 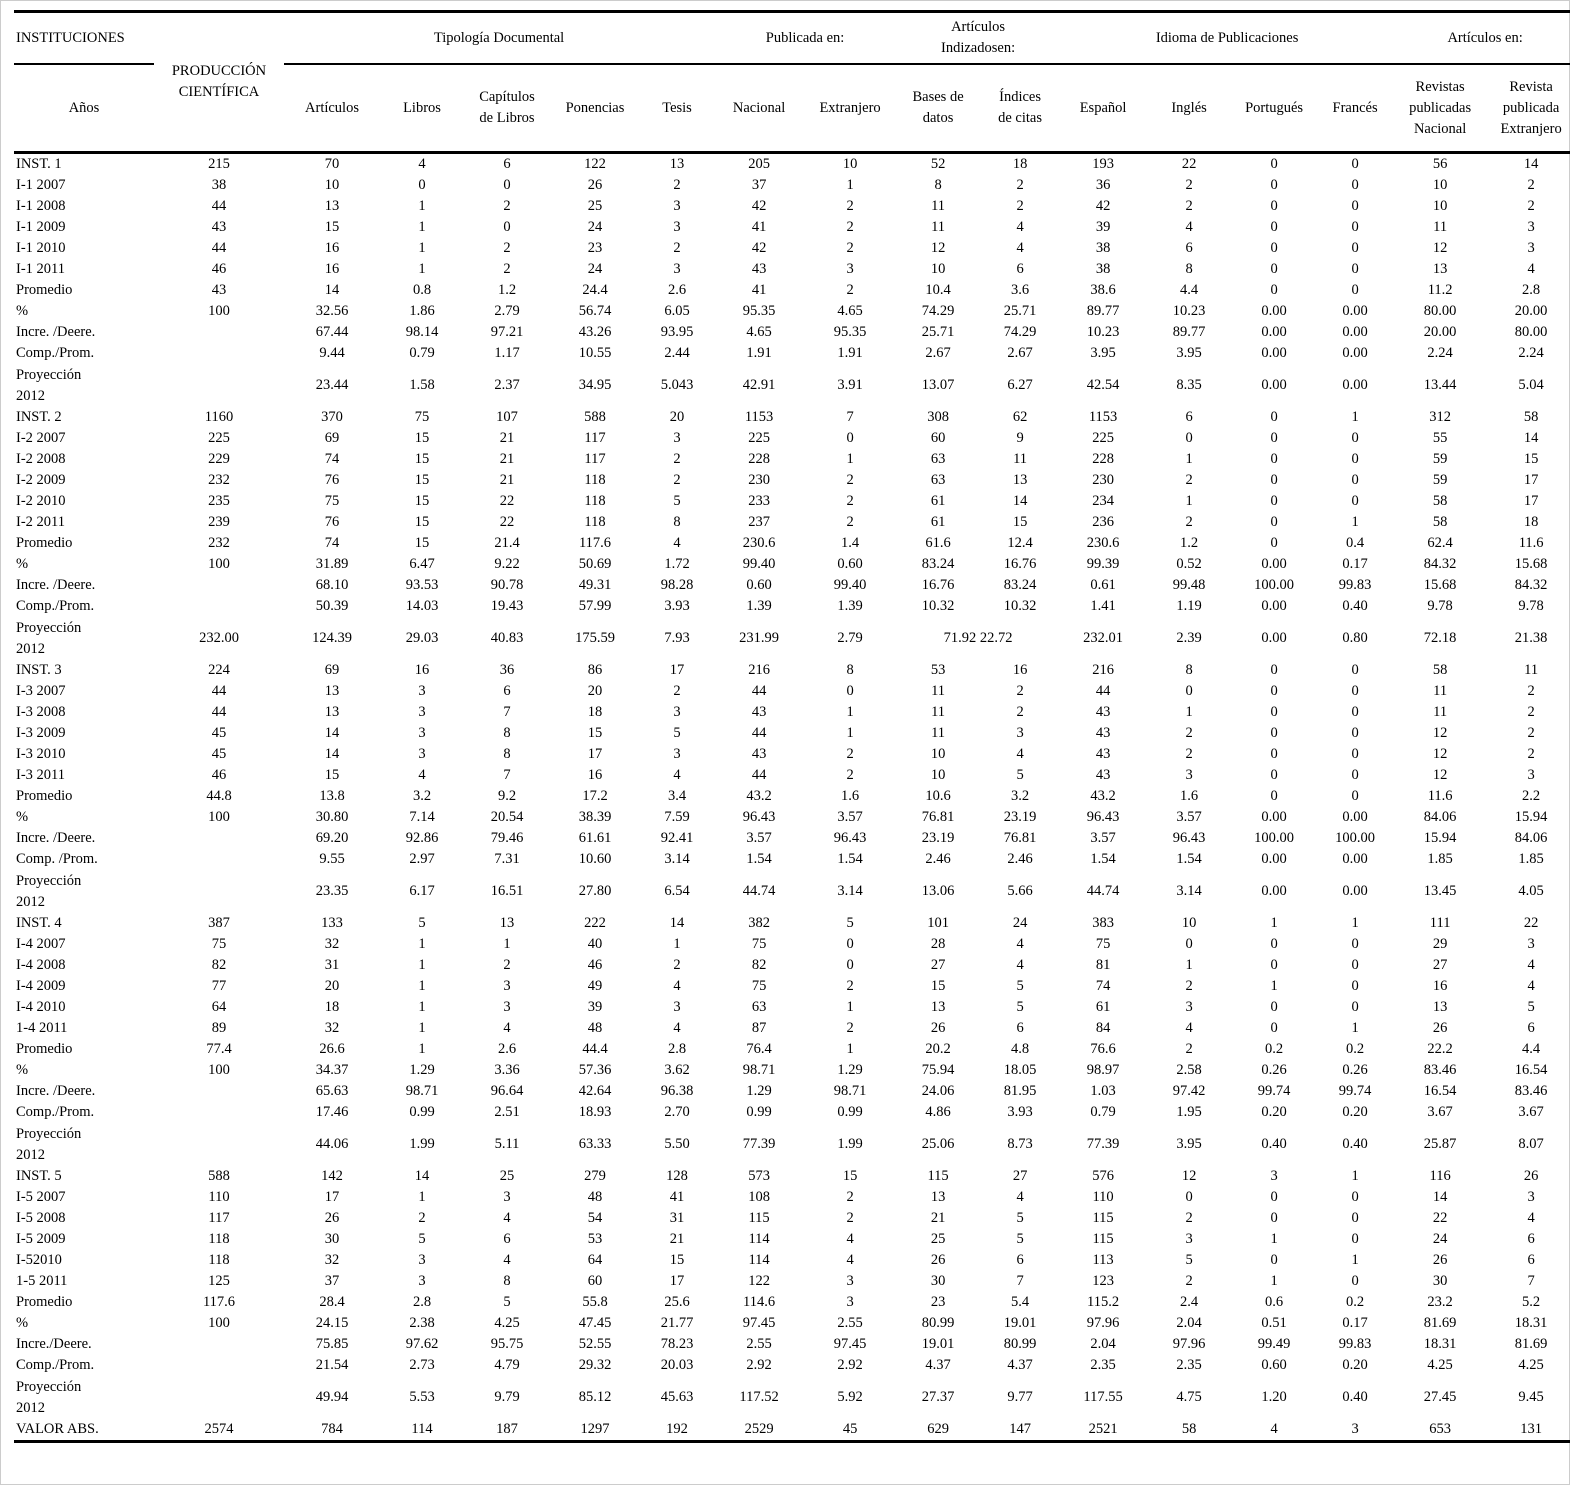 What do you see at coordinates (41, 480) in the screenshot?
I see `row-label: I-2 2009` at bounding box center [41, 480].